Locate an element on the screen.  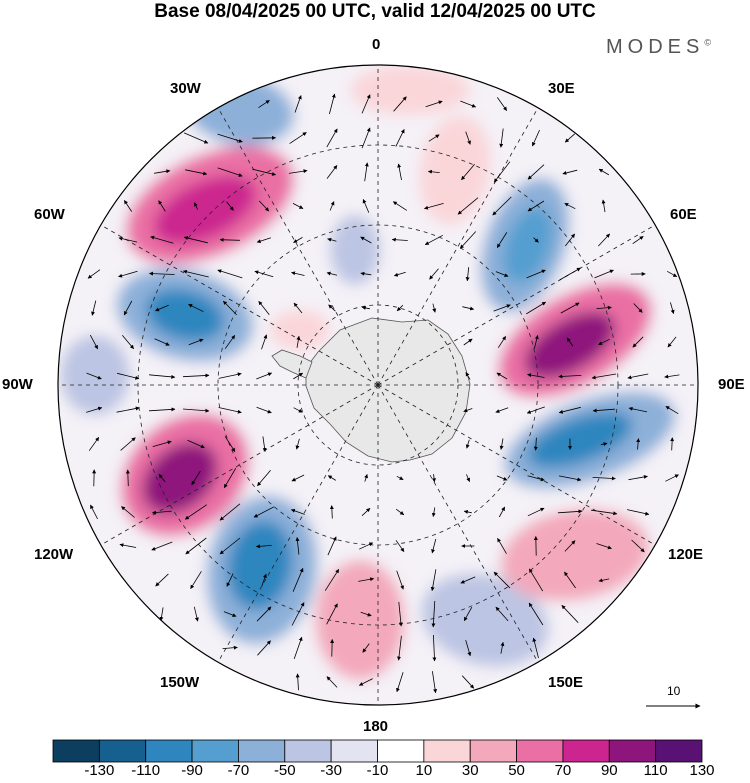
lon-label-60e: 60E is located at coordinates (683, 214).